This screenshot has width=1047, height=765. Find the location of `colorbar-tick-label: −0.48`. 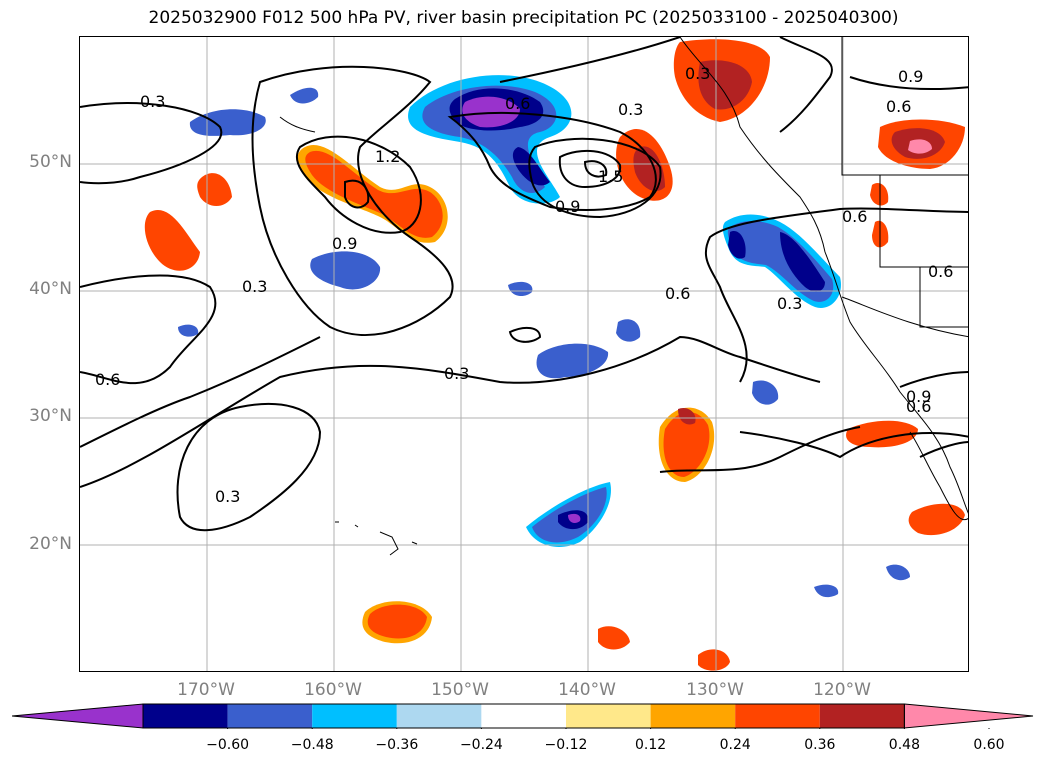

colorbar-tick-label: −0.48 is located at coordinates (312, 745).